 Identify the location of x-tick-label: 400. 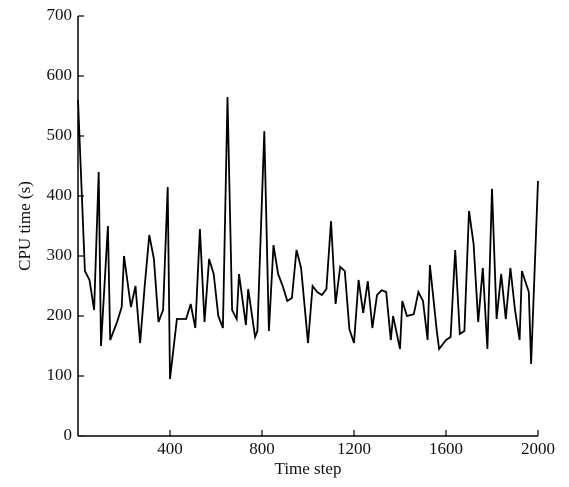
(170, 448).